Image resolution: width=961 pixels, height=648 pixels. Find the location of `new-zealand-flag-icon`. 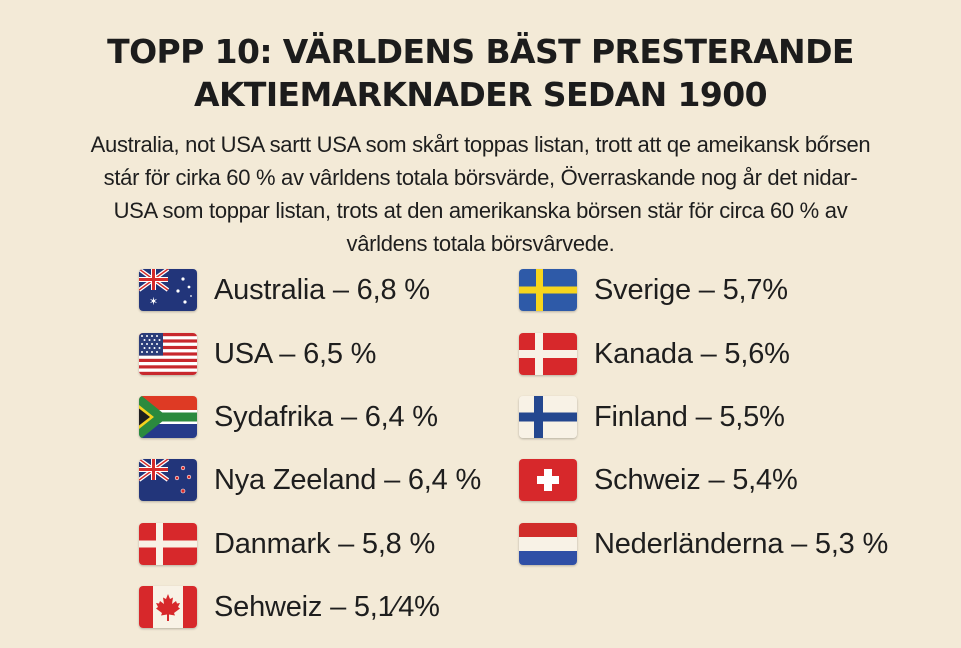

new-zealand-flag-icon is located at coordinates (168, 480).